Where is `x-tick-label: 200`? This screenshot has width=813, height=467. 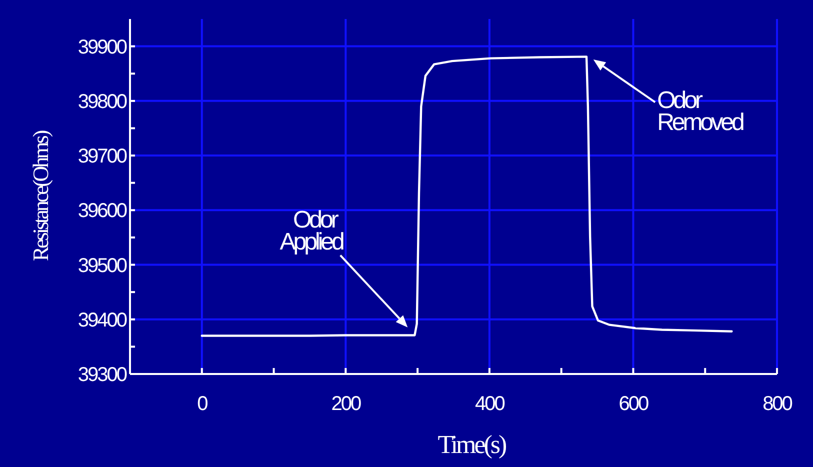 x-tick-label: 200 is located at coordinates (346, 404).